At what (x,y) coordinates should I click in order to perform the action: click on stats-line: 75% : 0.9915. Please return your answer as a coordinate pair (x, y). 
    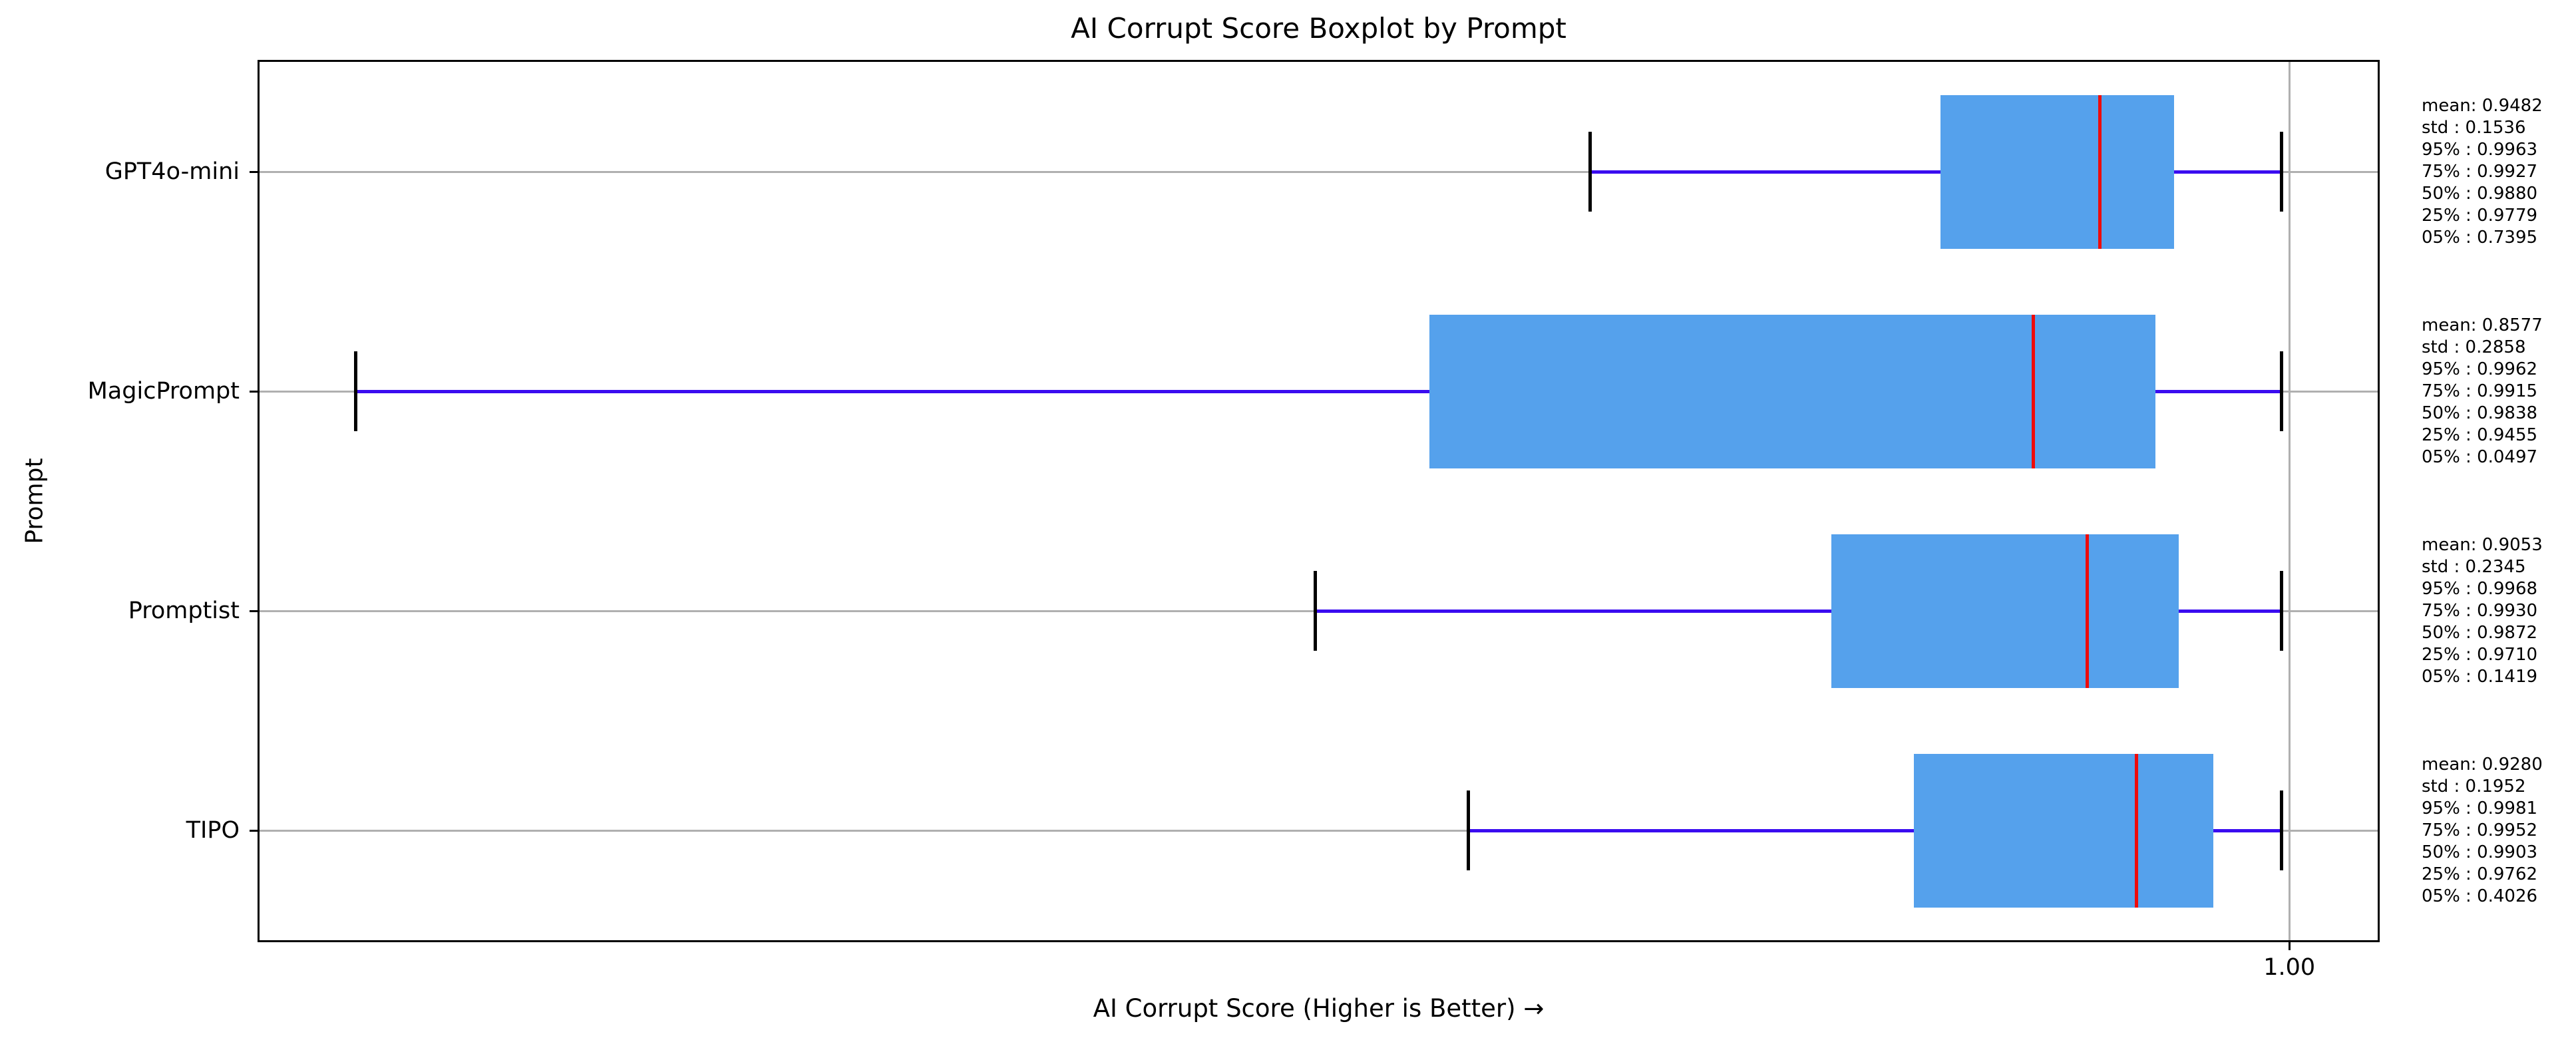
    Looking at the image, I should click on (2480, 391).